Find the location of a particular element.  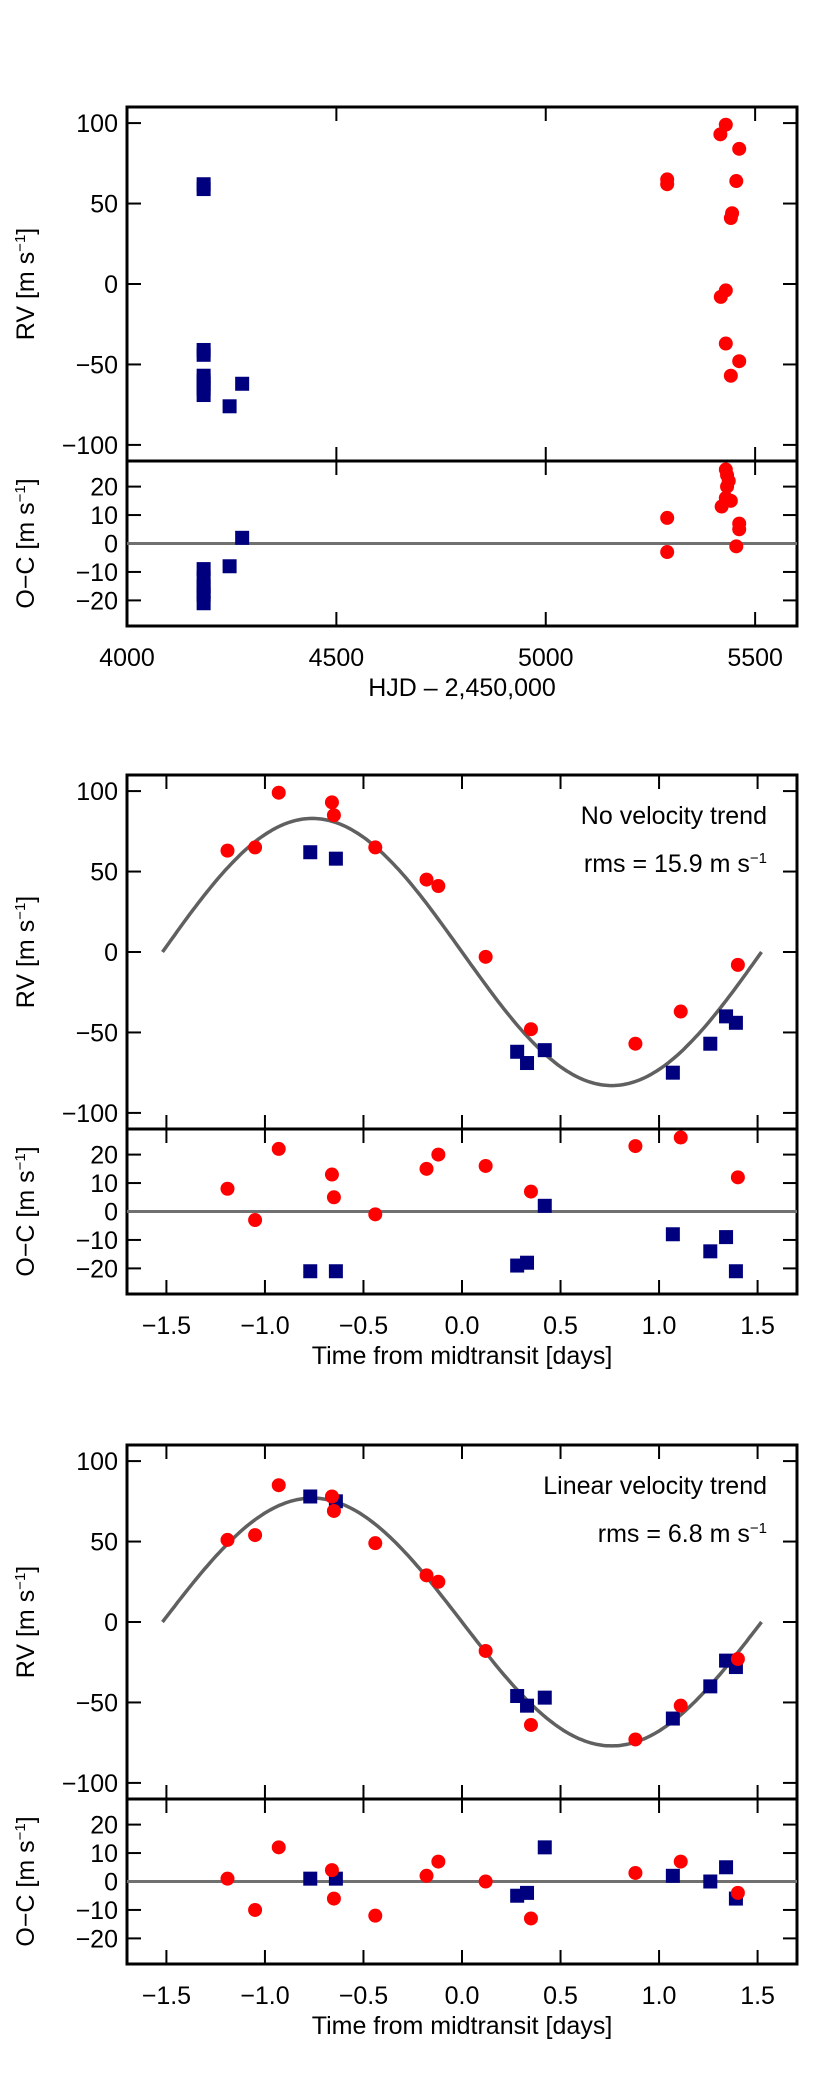

x-tick-label: 0.0 is located at coordinates (462, 1326).